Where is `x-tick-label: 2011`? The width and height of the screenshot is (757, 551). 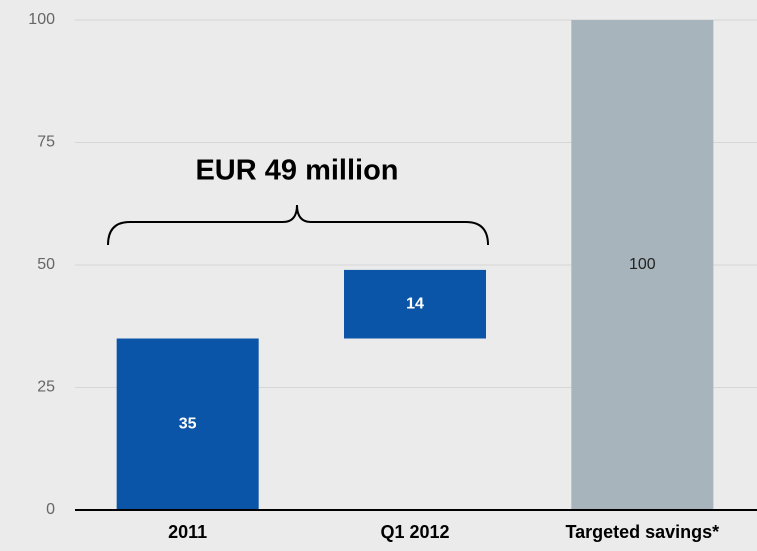
x-tick-label: 2011 is located at coordinates (187, 532).